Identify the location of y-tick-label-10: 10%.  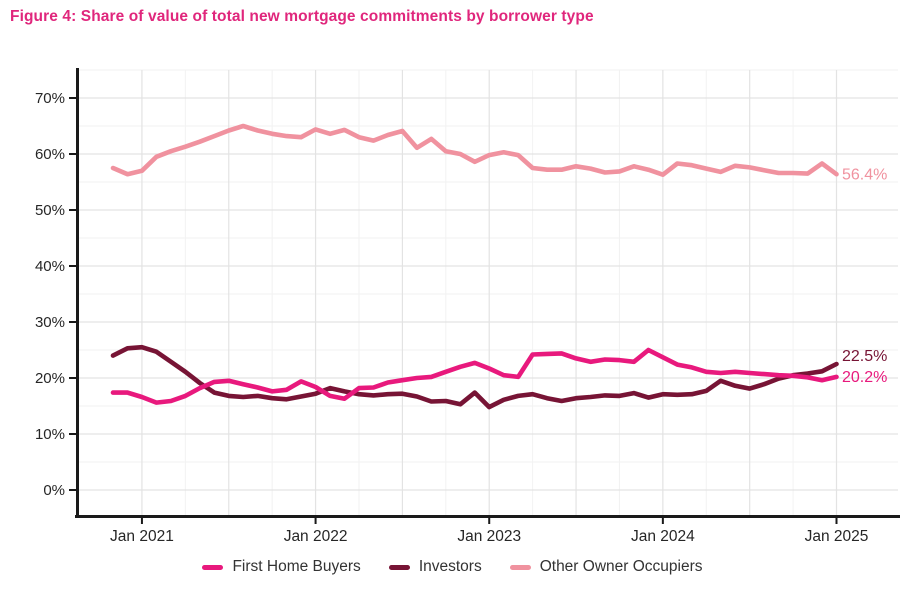
(50, 434).